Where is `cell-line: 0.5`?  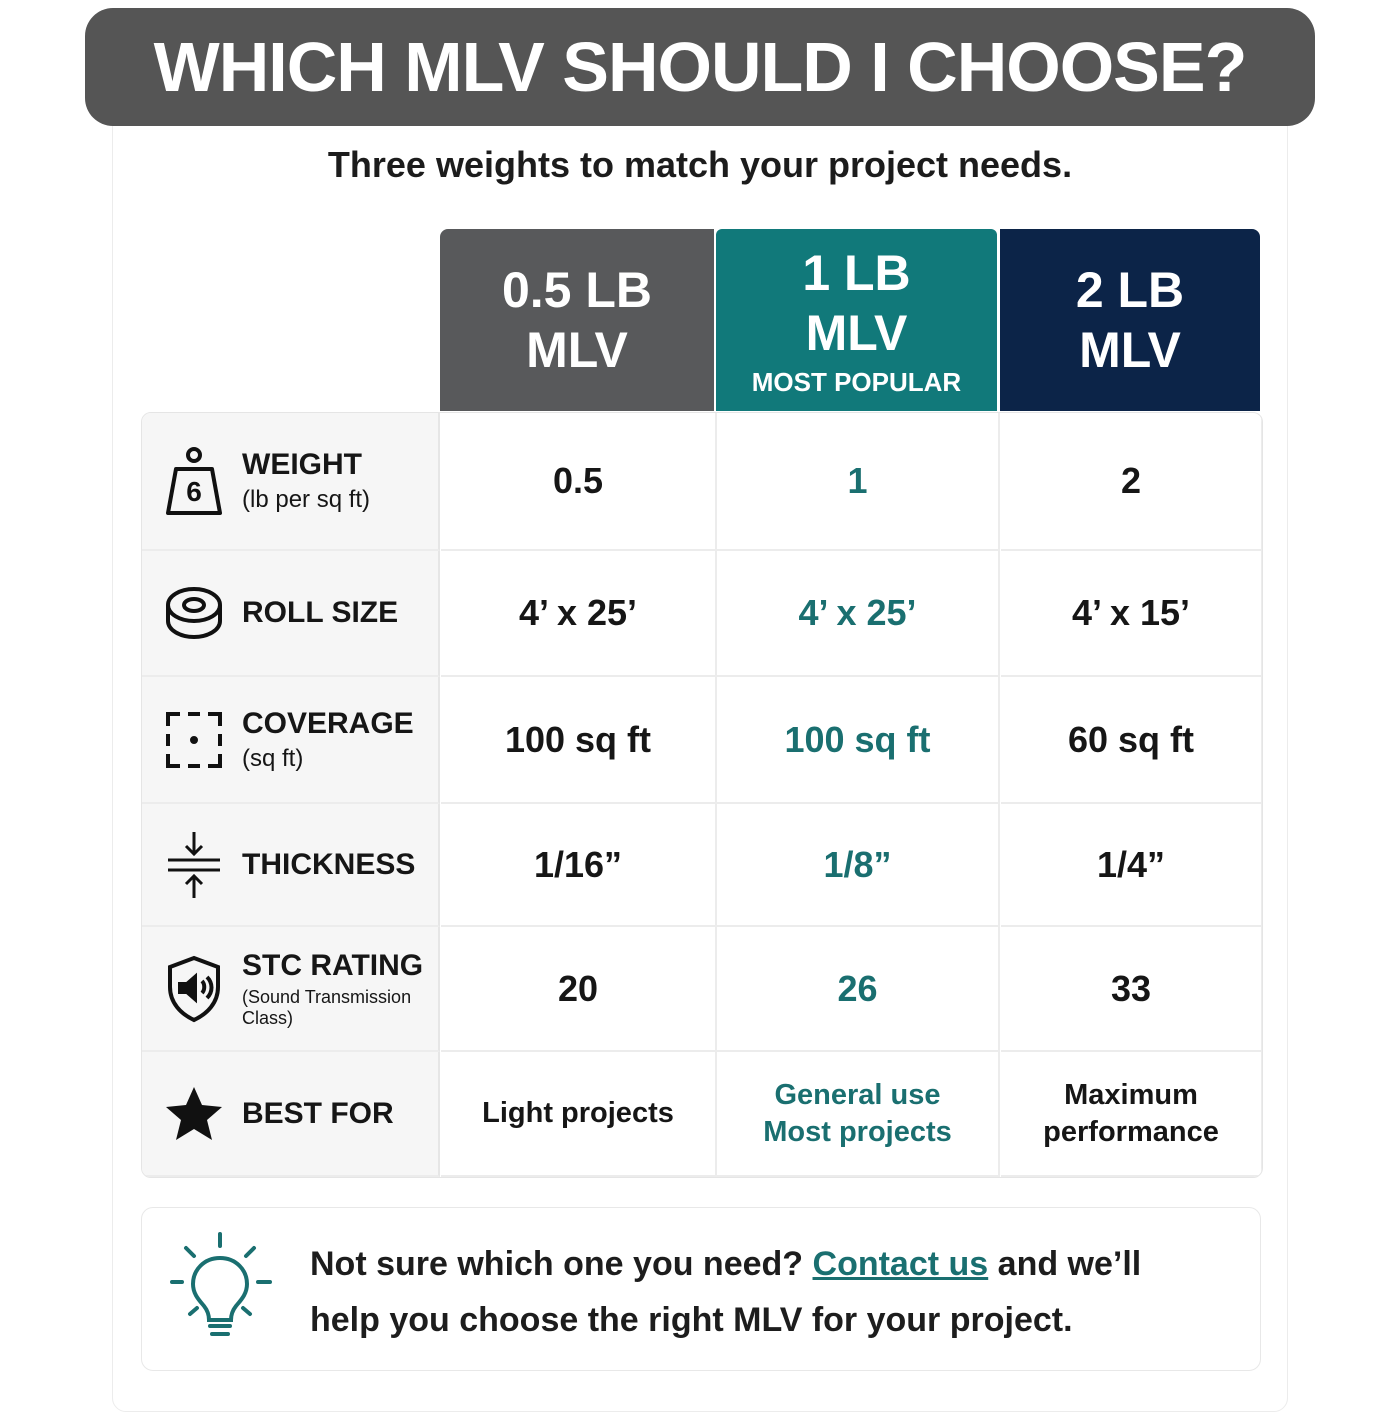 cell-line: 0.5 is located at coordinates (578, 480).